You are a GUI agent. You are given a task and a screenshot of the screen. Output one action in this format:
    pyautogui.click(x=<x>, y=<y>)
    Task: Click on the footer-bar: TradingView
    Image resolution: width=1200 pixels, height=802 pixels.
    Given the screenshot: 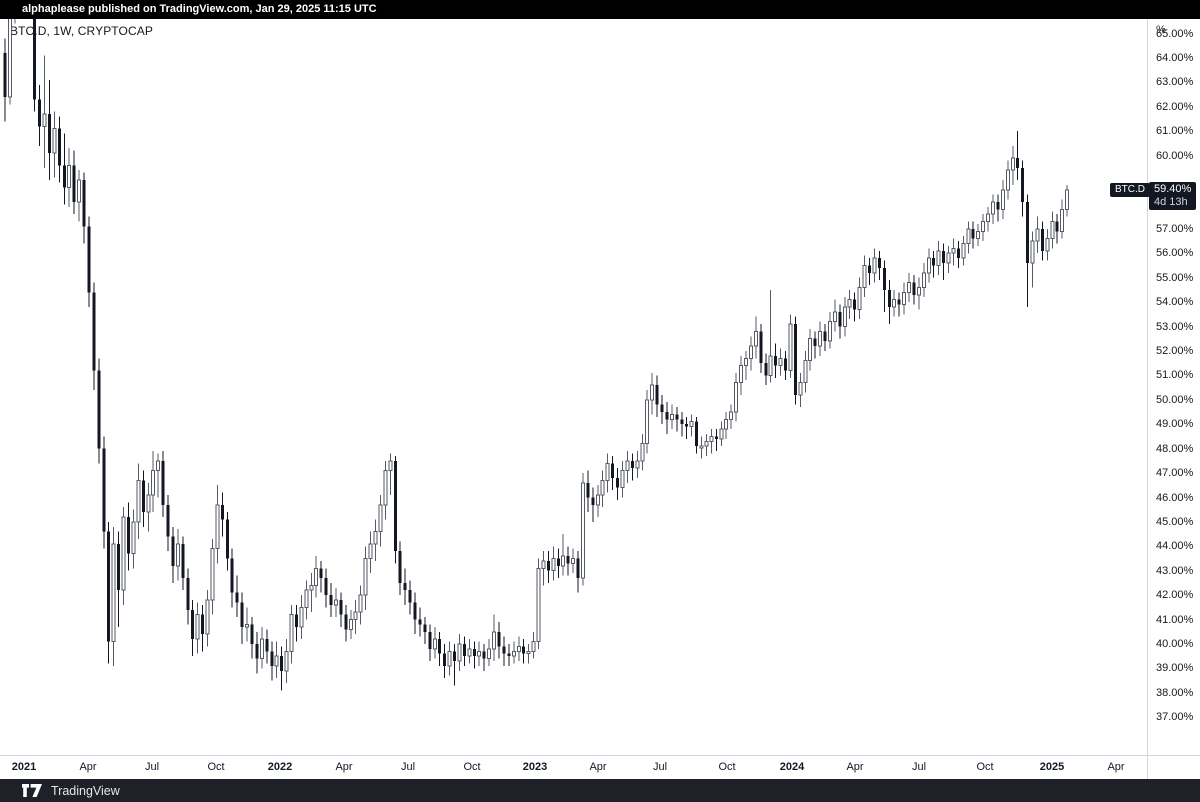 What is the action you would take?
    pyautogui.click(x=600, y=790)
    